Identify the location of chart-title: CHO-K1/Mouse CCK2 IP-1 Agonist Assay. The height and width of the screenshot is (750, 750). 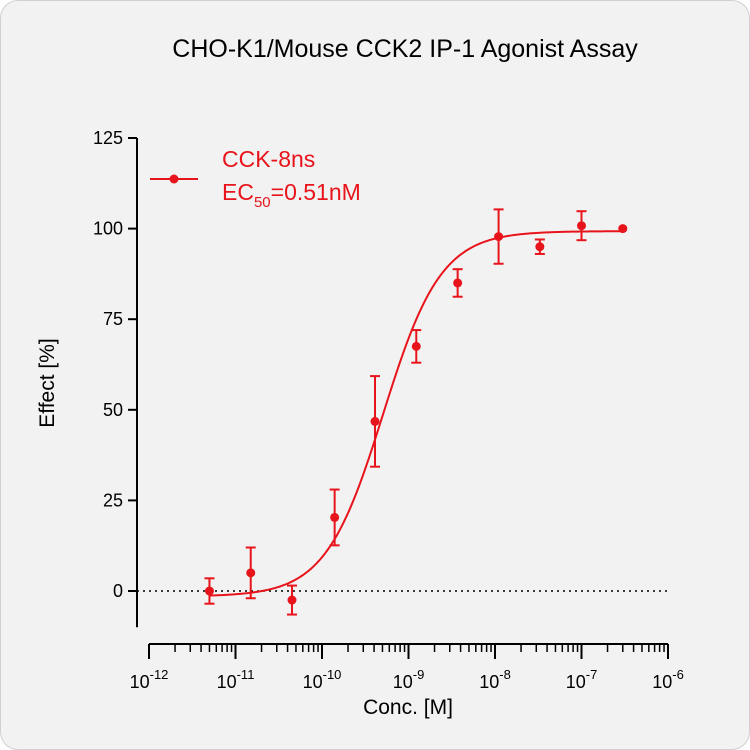
(405, 49).